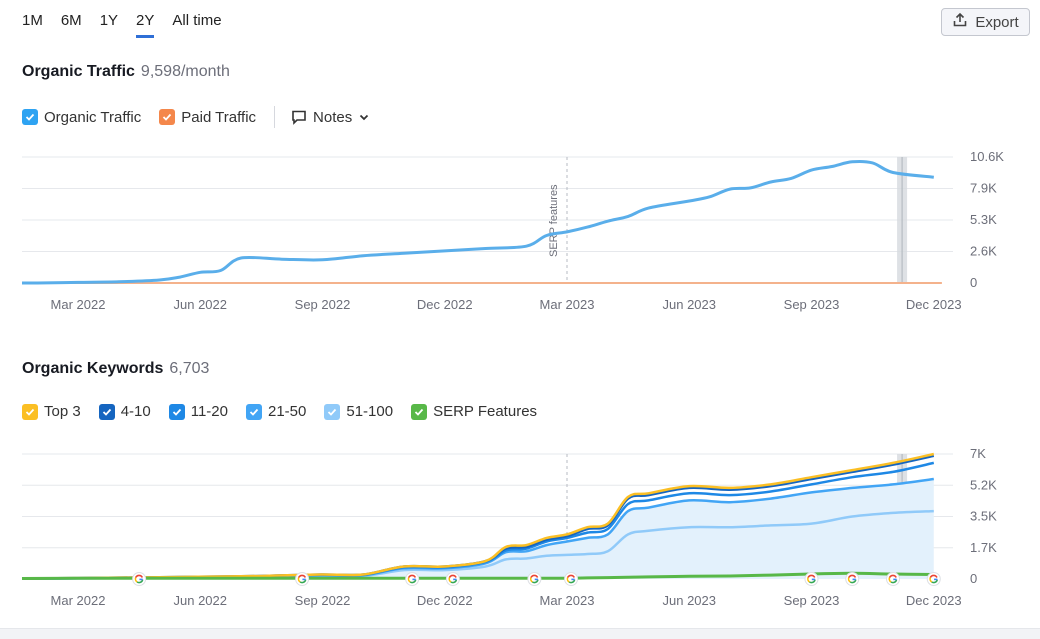  What do you see at coordinates (93, 117) in the screenshot?
I see `legend-organic-traffic-label: Organic Traffic` at bounding box center [93, 117].